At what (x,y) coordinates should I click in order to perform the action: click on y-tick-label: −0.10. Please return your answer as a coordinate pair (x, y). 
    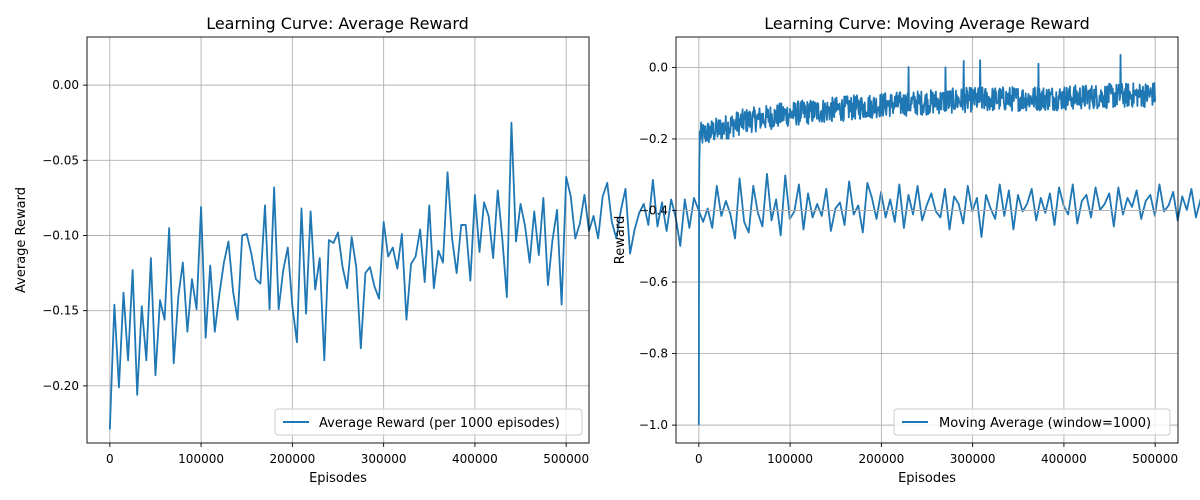
    Looking at the image, I should click on (60, 235).